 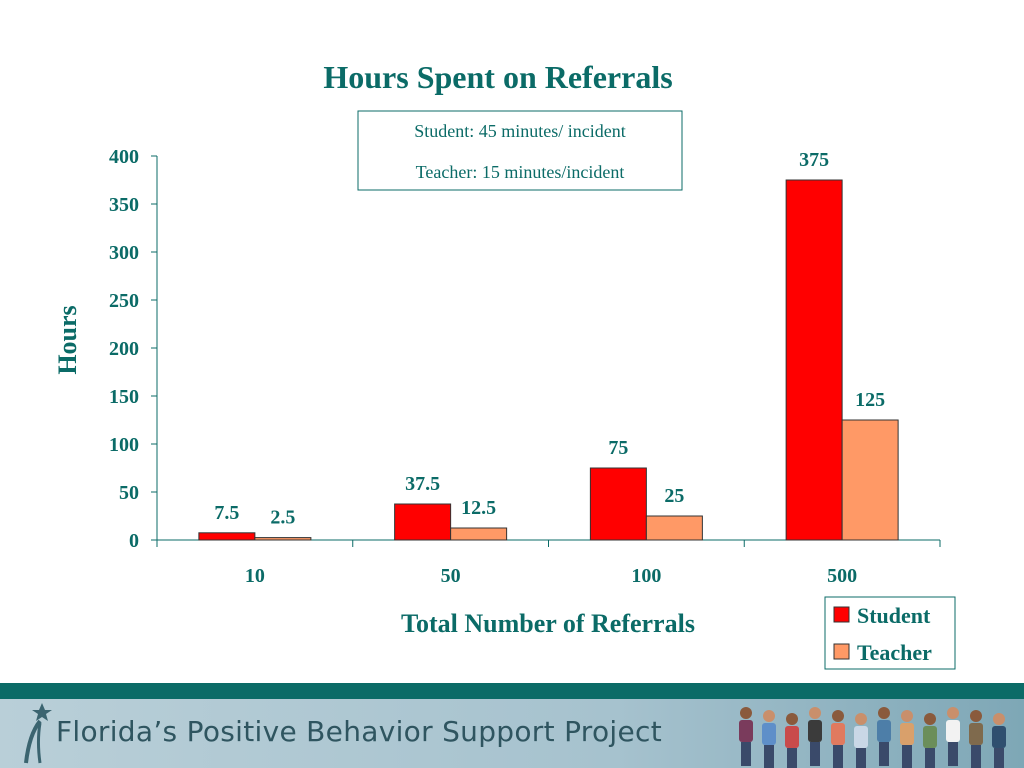 I want to click on data-label-teacher: 12.5, so click(x=478, y=508).